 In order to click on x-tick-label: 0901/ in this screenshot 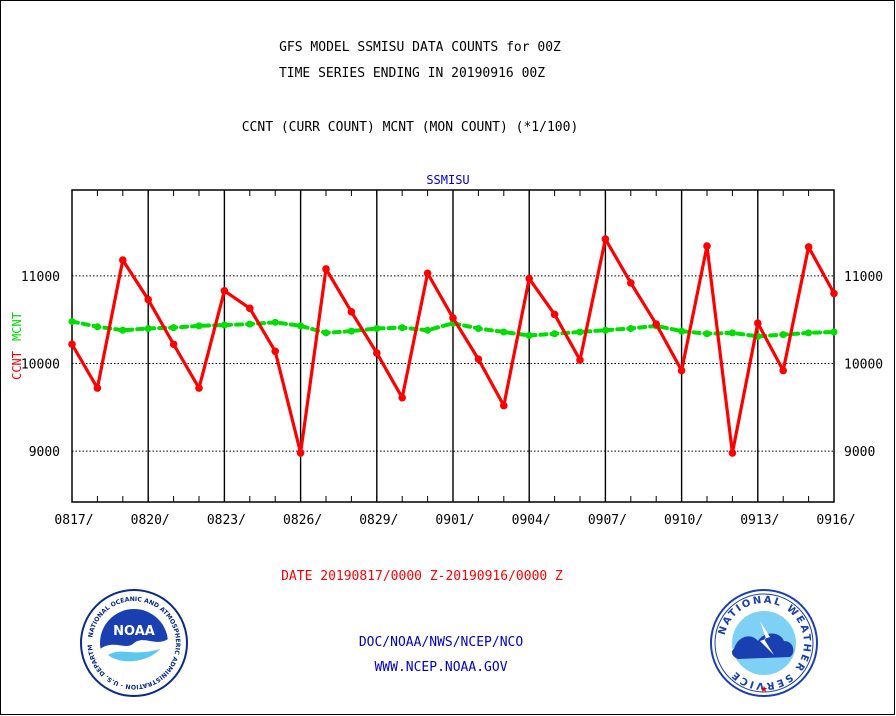, I will do `click(454, 520)`.